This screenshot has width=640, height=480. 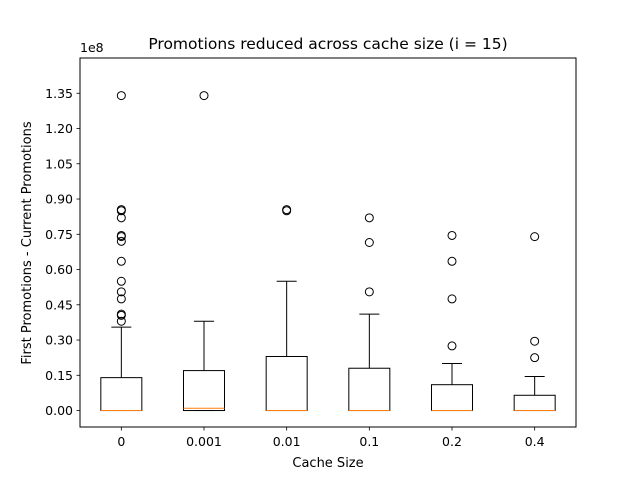 I want to click on y-axis-label: First Promotions - Current Promotions, so click(x=27, y=242).